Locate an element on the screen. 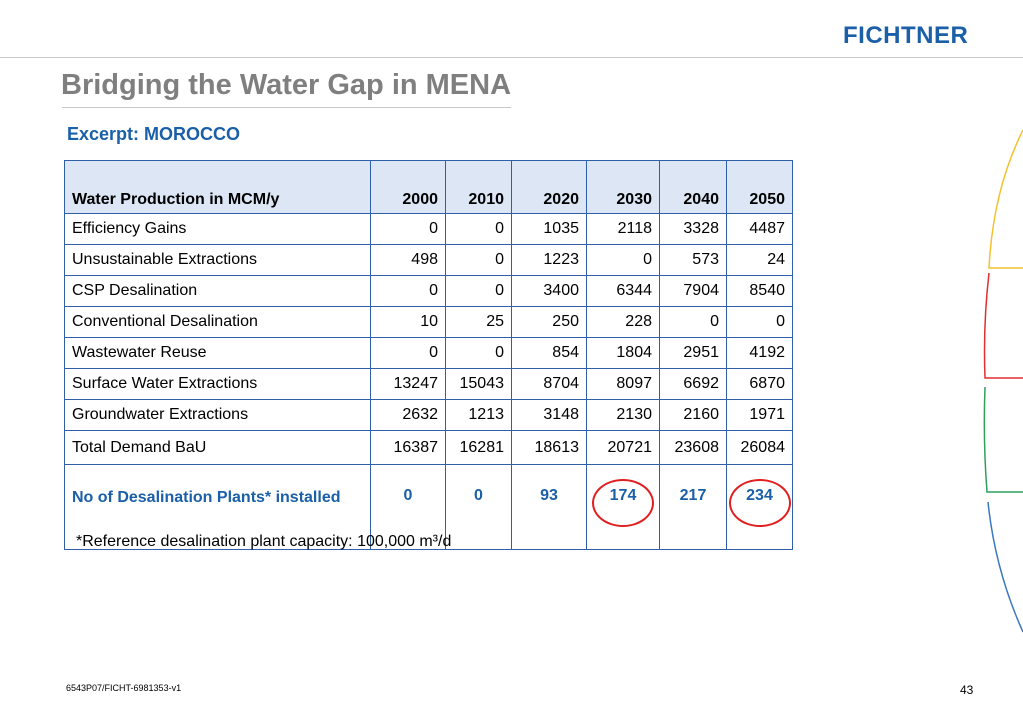  value-cell: 15043 is located at coordinates (478, 384).